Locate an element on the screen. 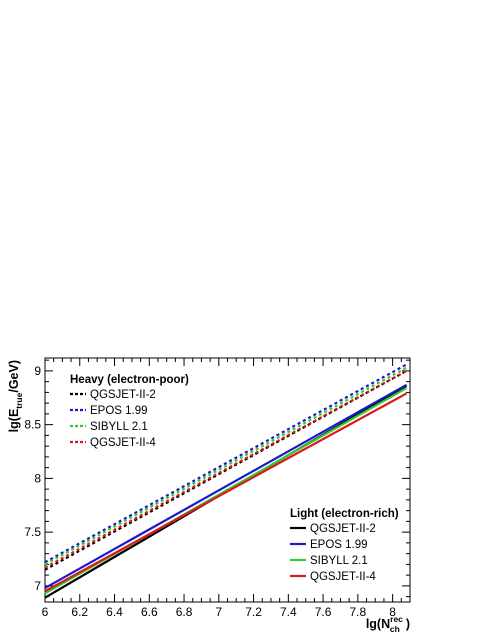  legend-title-0: Heavy (electron-poor) is located at coordinates (129, 380).